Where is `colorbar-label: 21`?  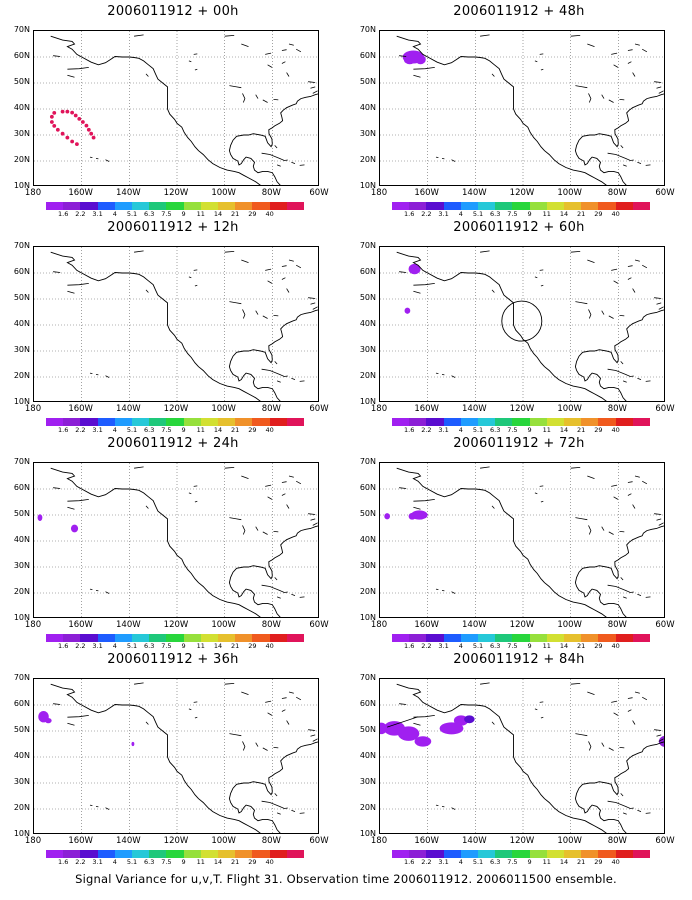 colorbar-label: 21 is located at coordinates (581, 646).